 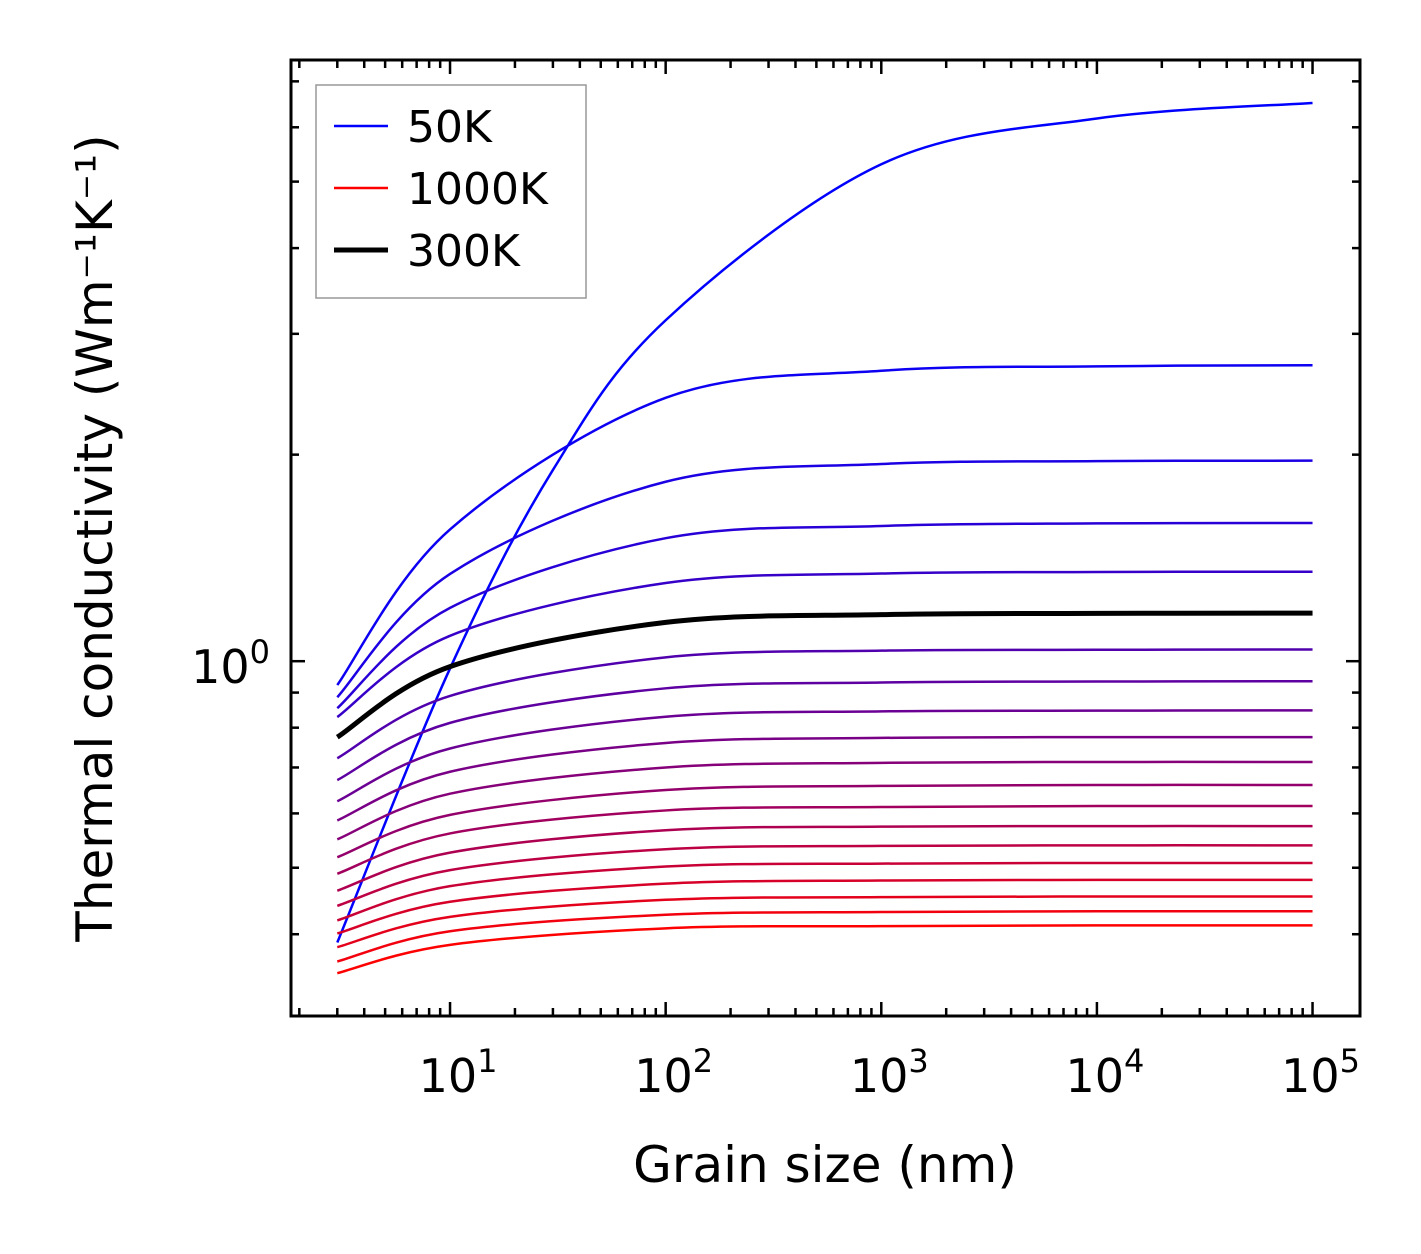 What do you see at coordinates (230, 663) in the screenshot?
I see `y-tick-label: 100` at bounding box center [230, 663].